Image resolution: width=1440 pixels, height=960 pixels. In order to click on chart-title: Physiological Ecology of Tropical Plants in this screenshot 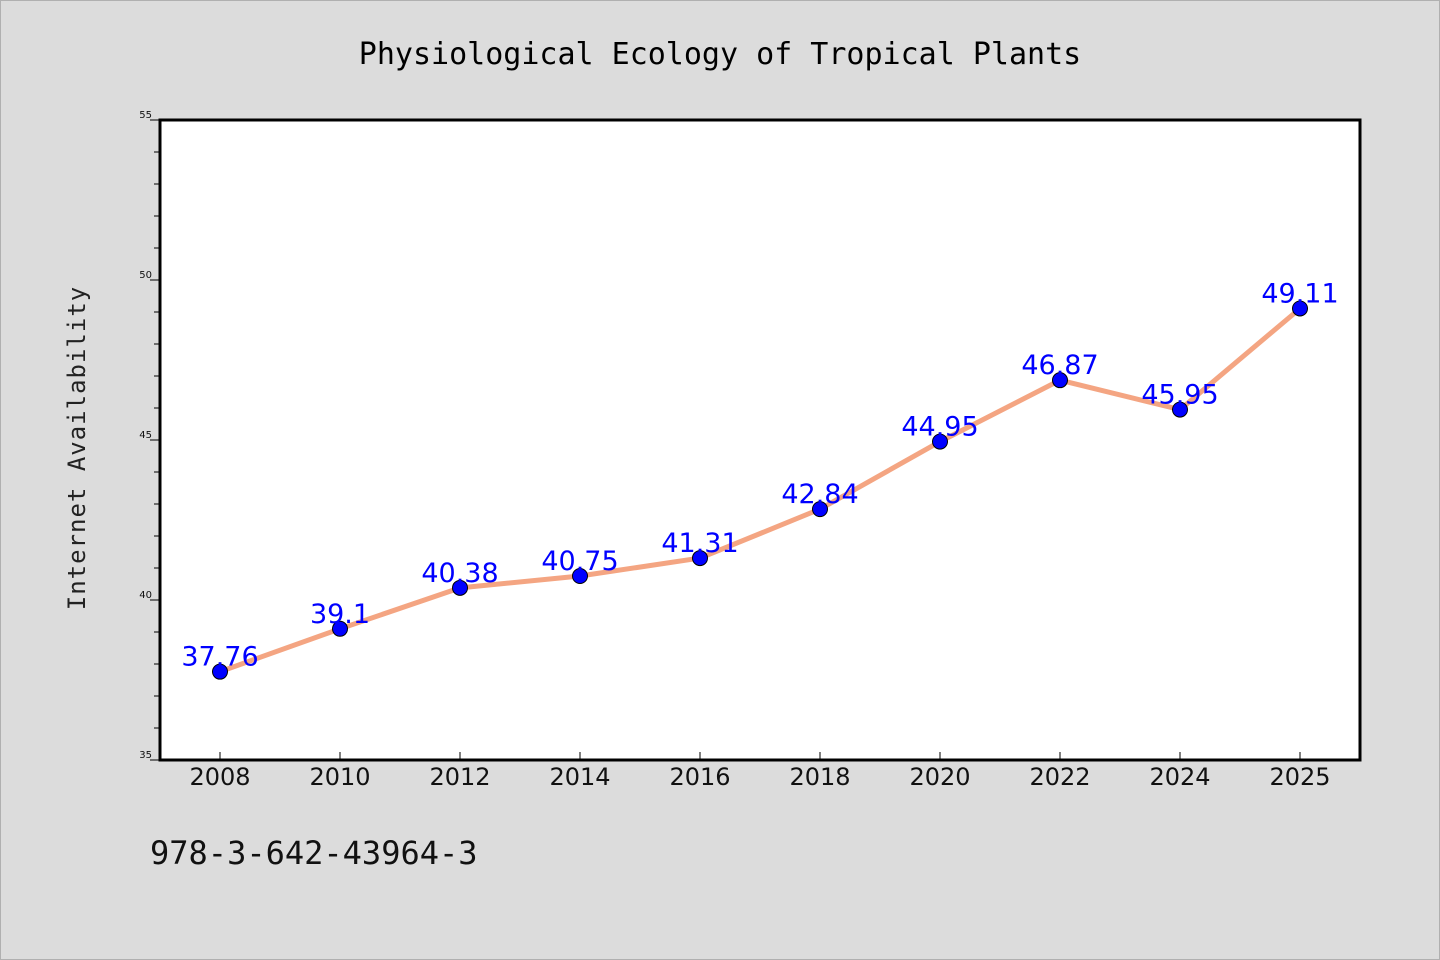, I will do `click(720, 54)`.